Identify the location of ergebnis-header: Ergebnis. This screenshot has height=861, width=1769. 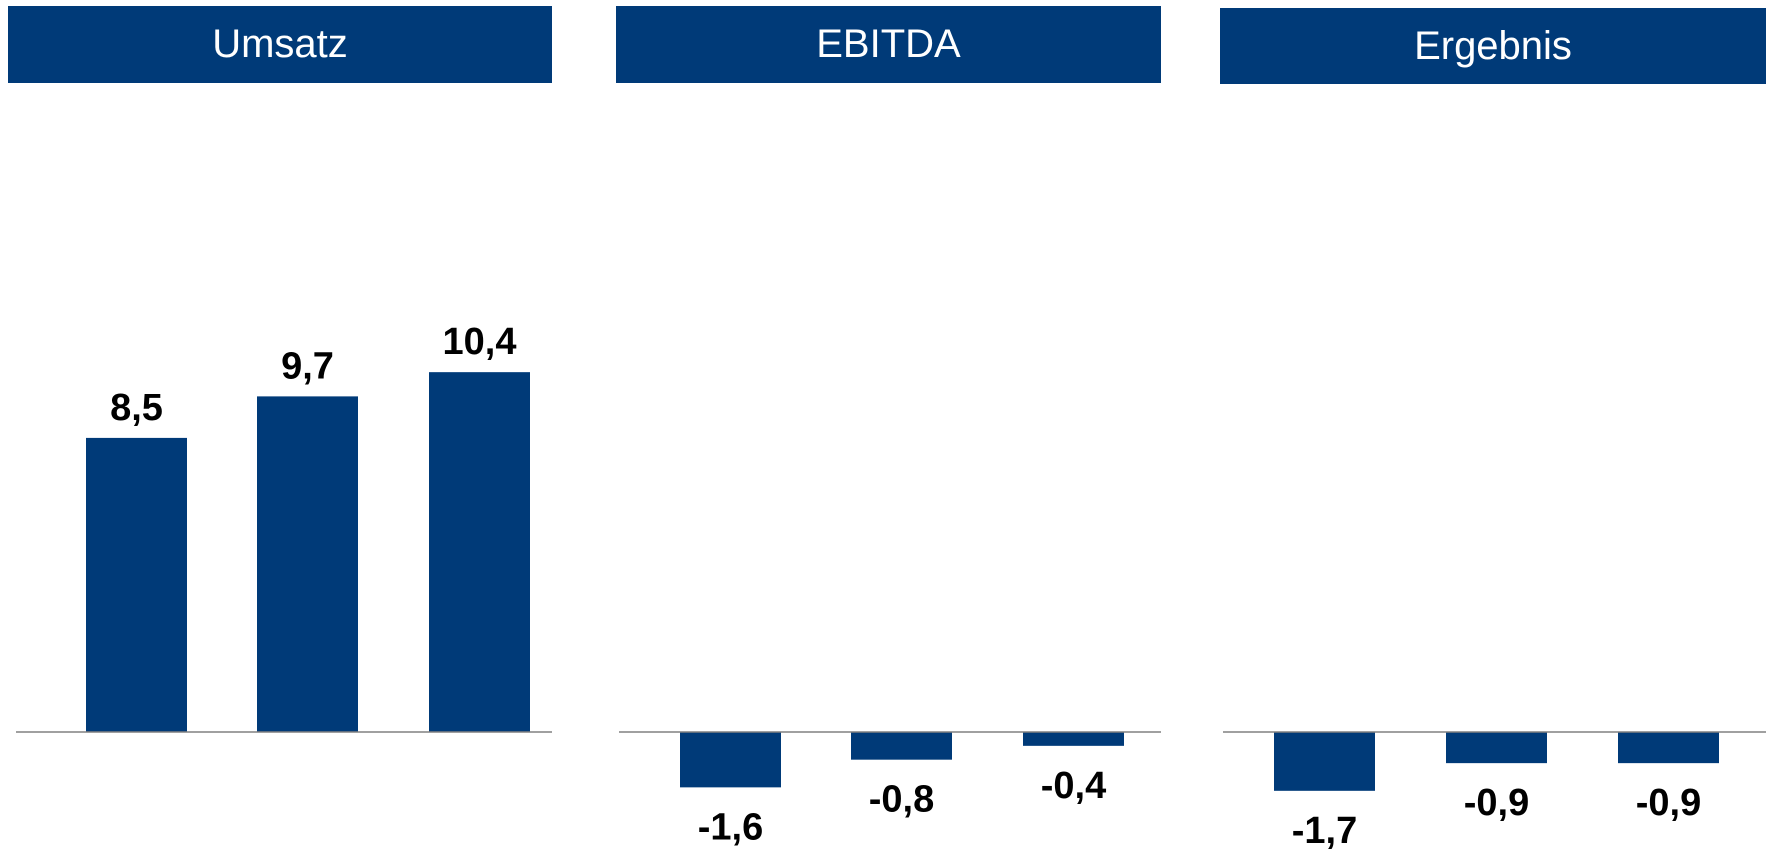
(1493, 46).